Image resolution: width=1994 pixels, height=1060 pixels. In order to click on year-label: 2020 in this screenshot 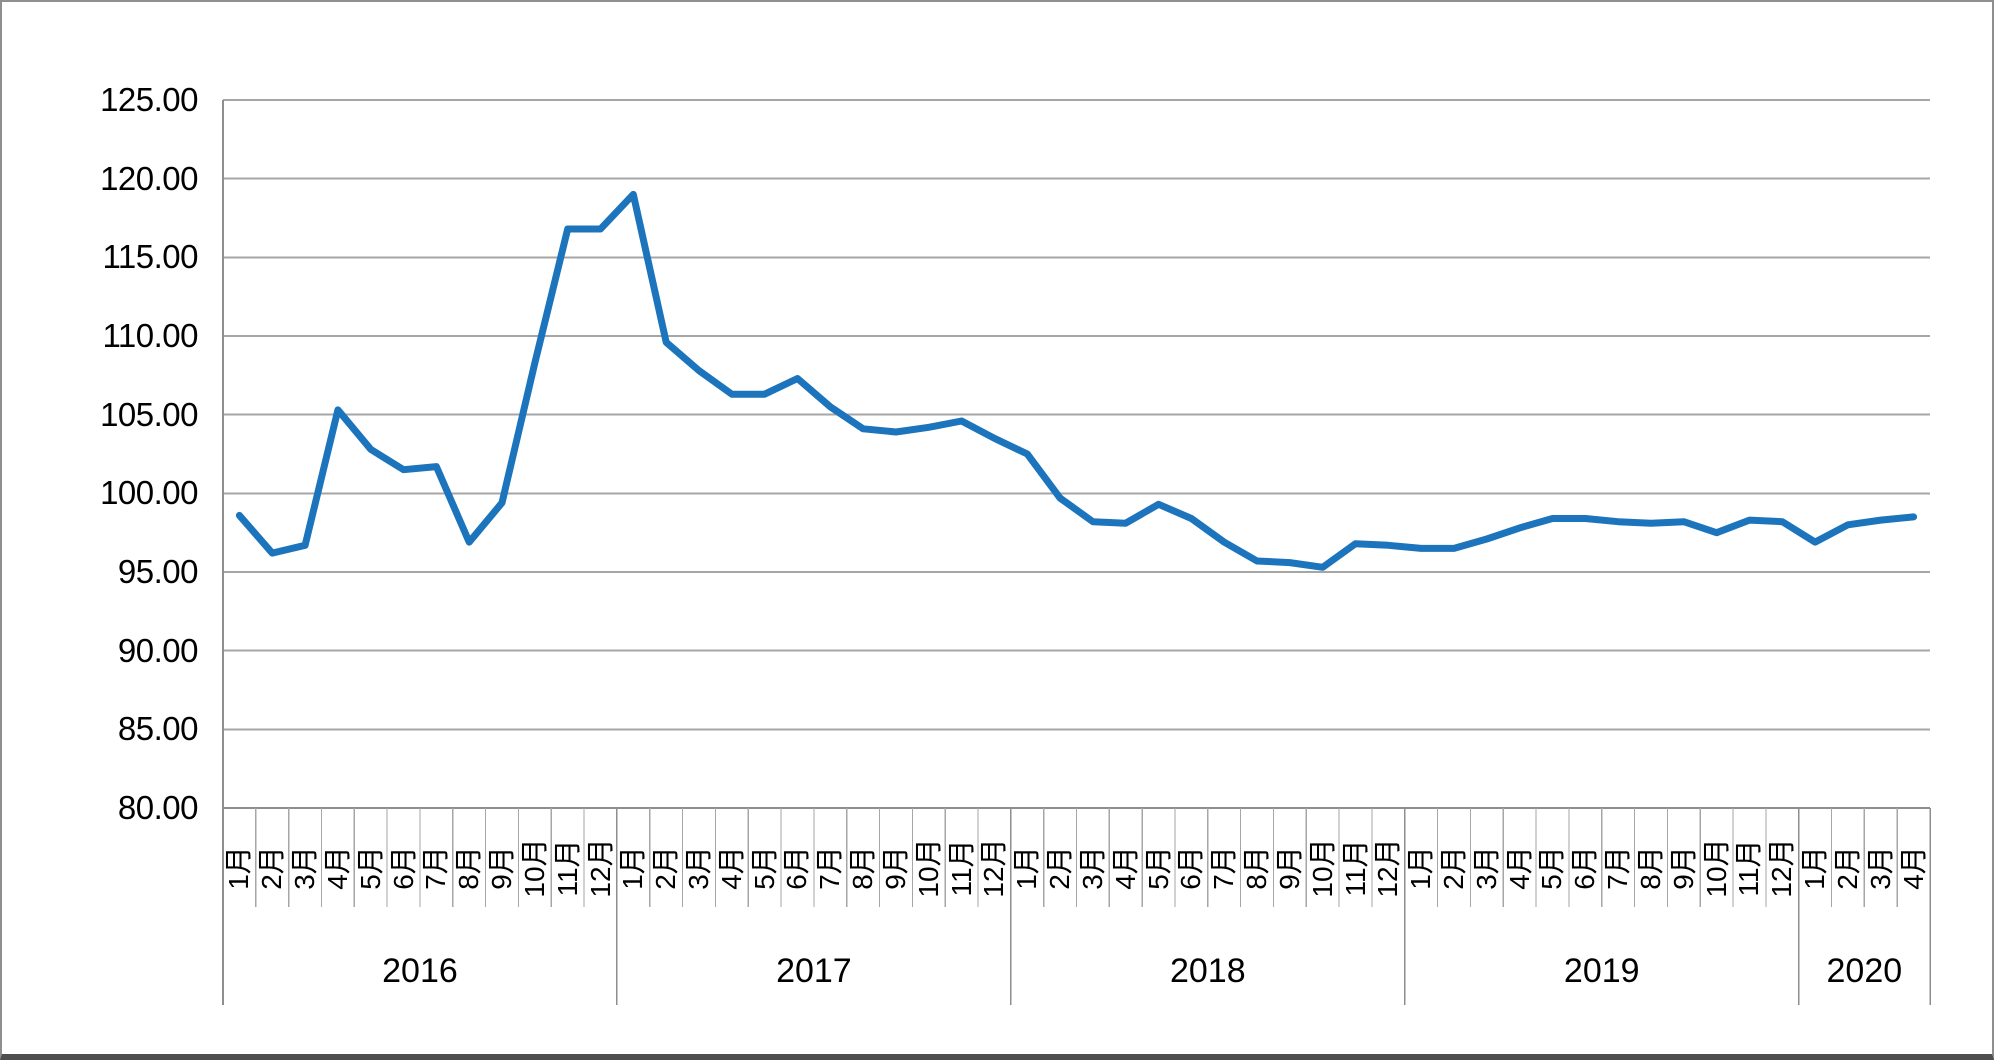, I will do `click(1864, 971)`.